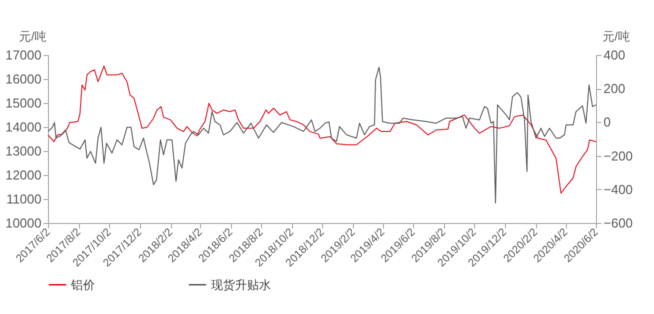 The height and width of the screenshot is (314, 654). What do you see at coordinates (32, 37) in the screenshot?
I see `y-axis-title: 元/吨` at bounding box center [32, 37].